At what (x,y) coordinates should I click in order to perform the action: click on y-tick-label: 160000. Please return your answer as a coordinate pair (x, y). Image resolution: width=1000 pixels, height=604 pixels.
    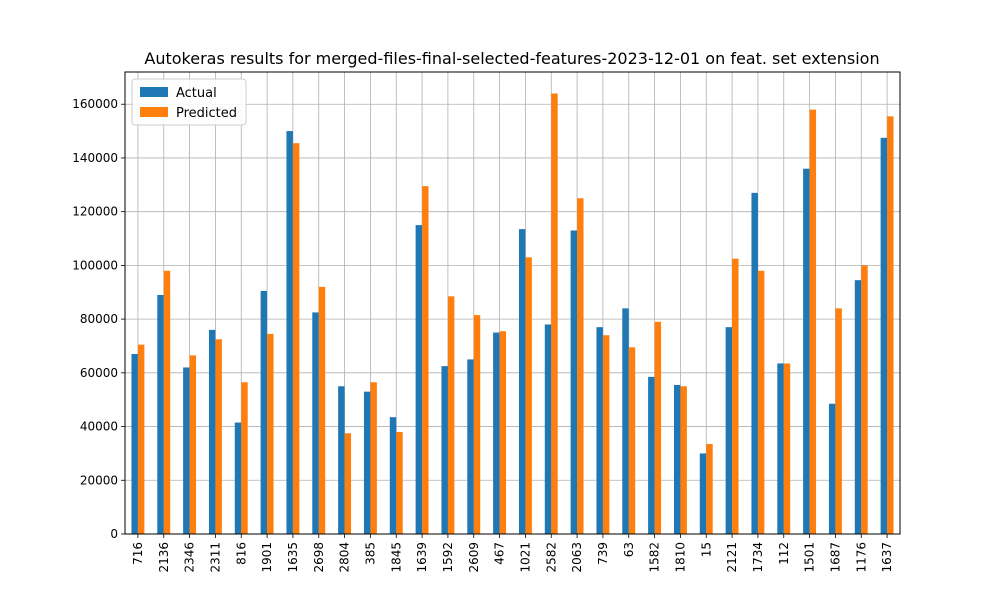
    Looking at the image, I should click on (95, 104).